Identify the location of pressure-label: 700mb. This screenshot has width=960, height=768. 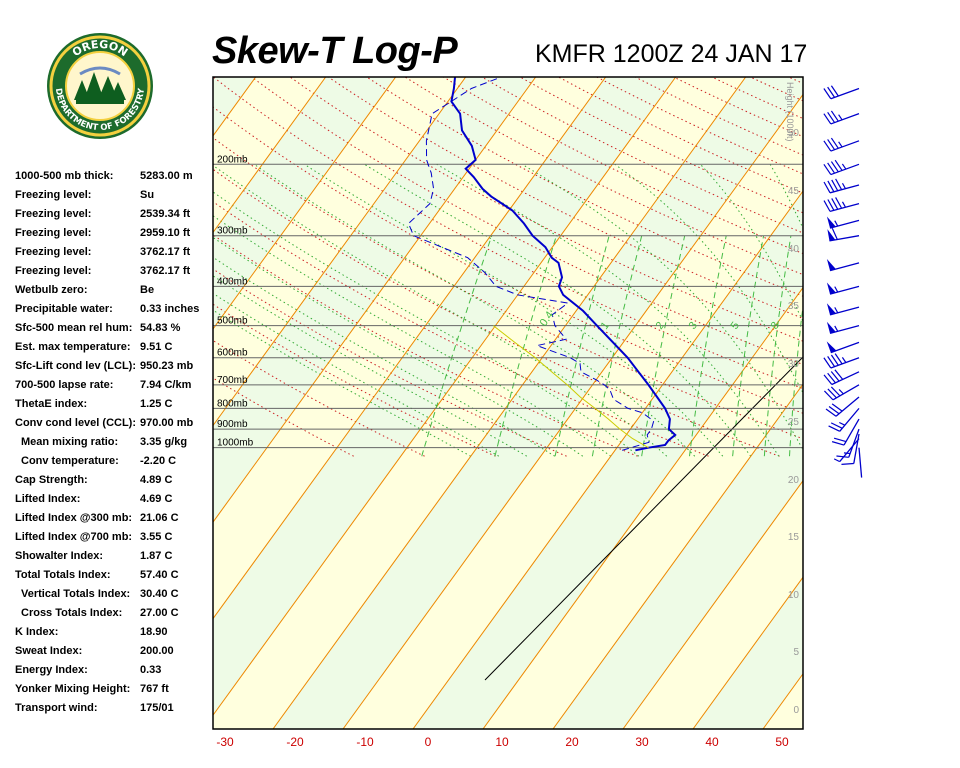
(232, 380).